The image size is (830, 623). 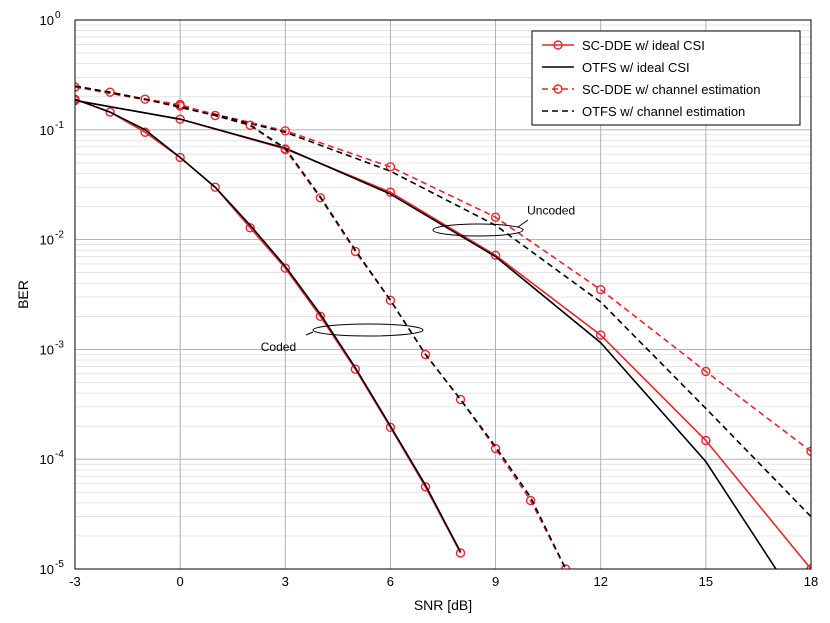 What do you see at coordinates (58, 15) in the screenshot?
I see `y-tick-exponent: 0` at bounding box center [58, 15].